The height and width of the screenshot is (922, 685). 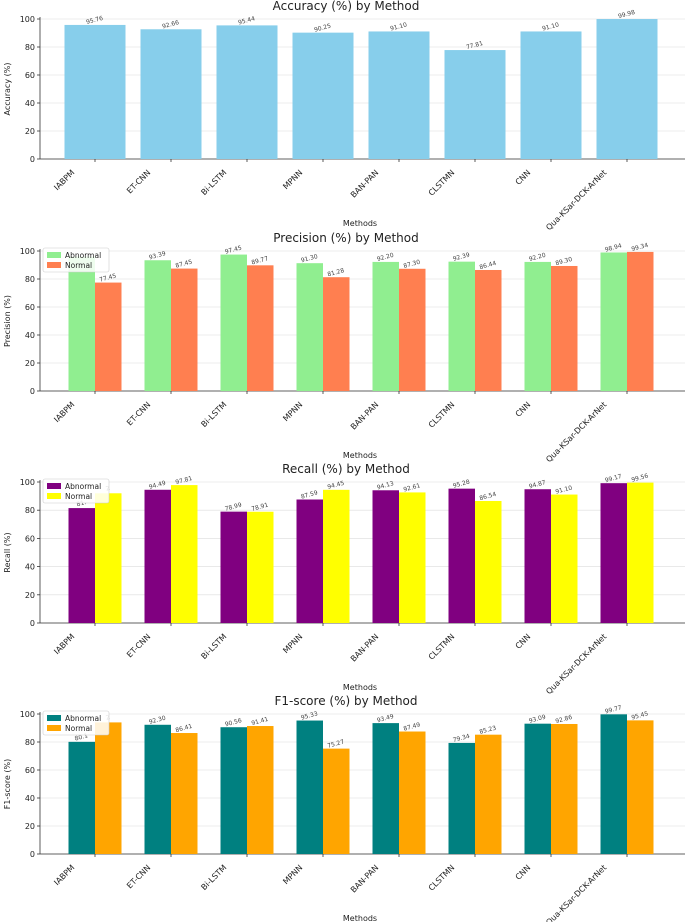 What do you see at coordinates (184, 728) in the screenshot?
I see `value-label: 86.41` at bounding box center [184, 728].